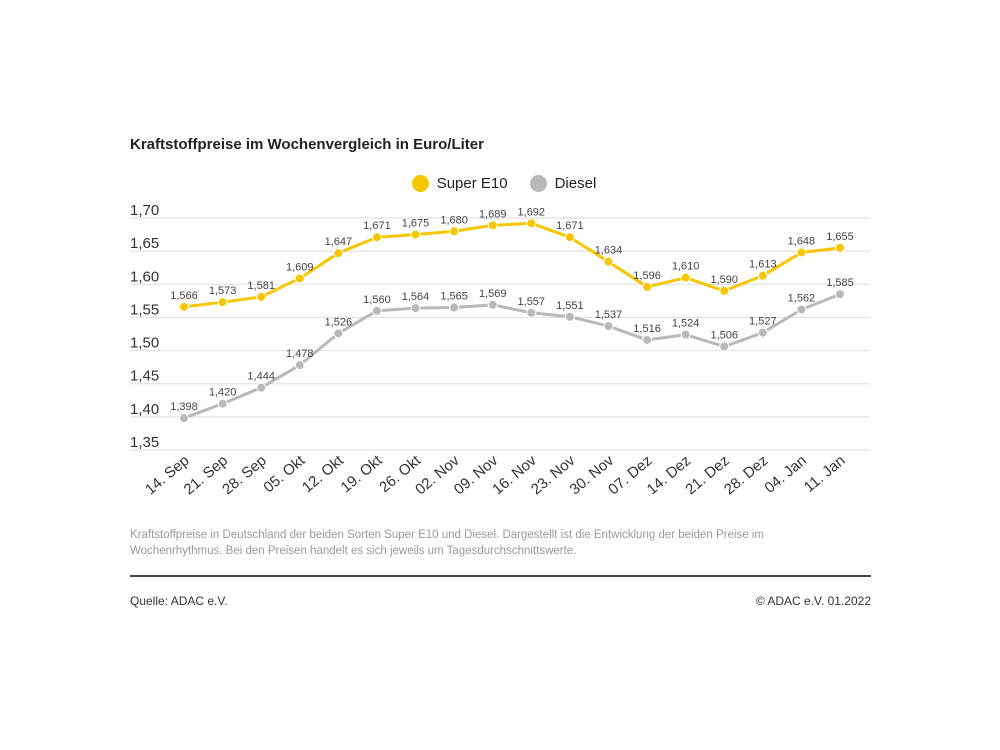  I want to click on x-tick-label: 28. Dez, so click(746, 475).